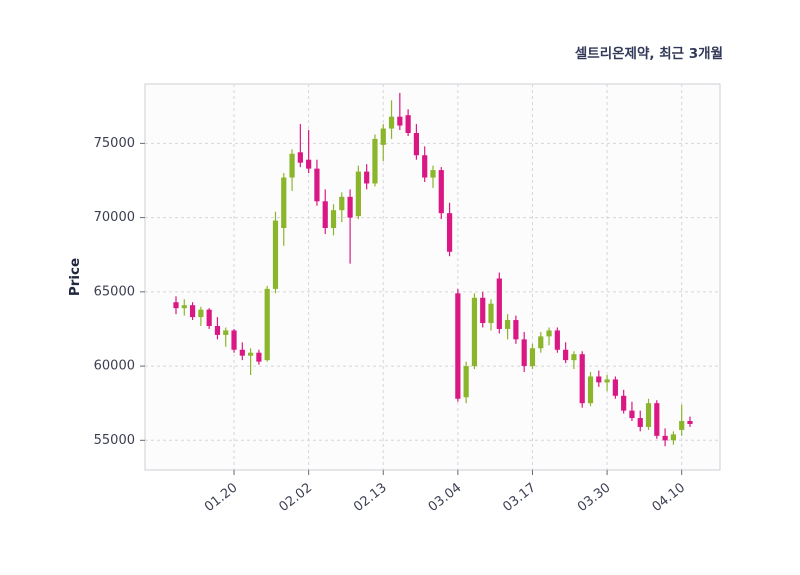  Describe the element at coordinates (114, 440) in the screenshot. I see `y-tick-label: 55000` at that location.